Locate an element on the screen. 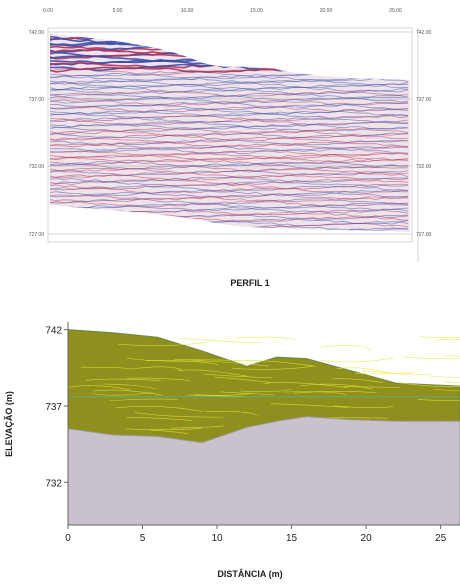  top-tick-label: 10.00 is located at coordinates (187, 11).